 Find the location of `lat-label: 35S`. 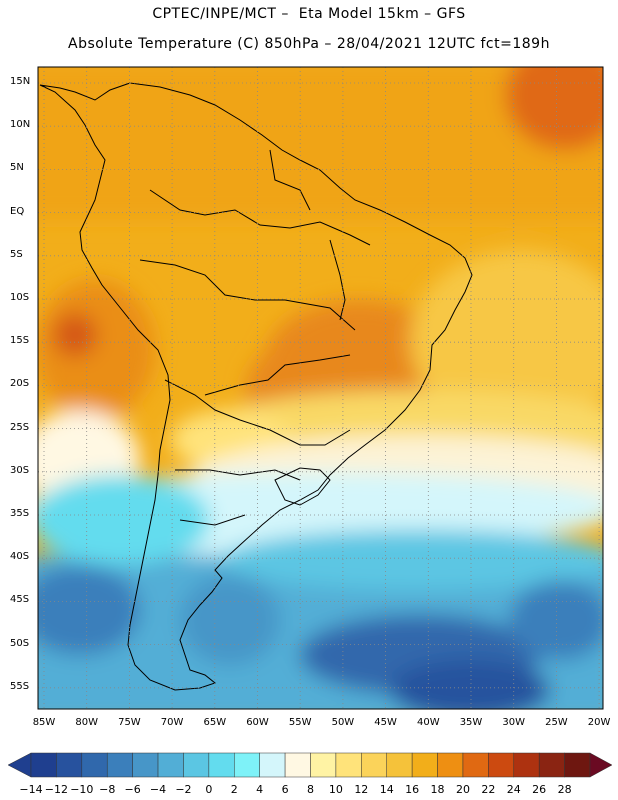

lat-label: 35S is located at coordinates (20, 513).